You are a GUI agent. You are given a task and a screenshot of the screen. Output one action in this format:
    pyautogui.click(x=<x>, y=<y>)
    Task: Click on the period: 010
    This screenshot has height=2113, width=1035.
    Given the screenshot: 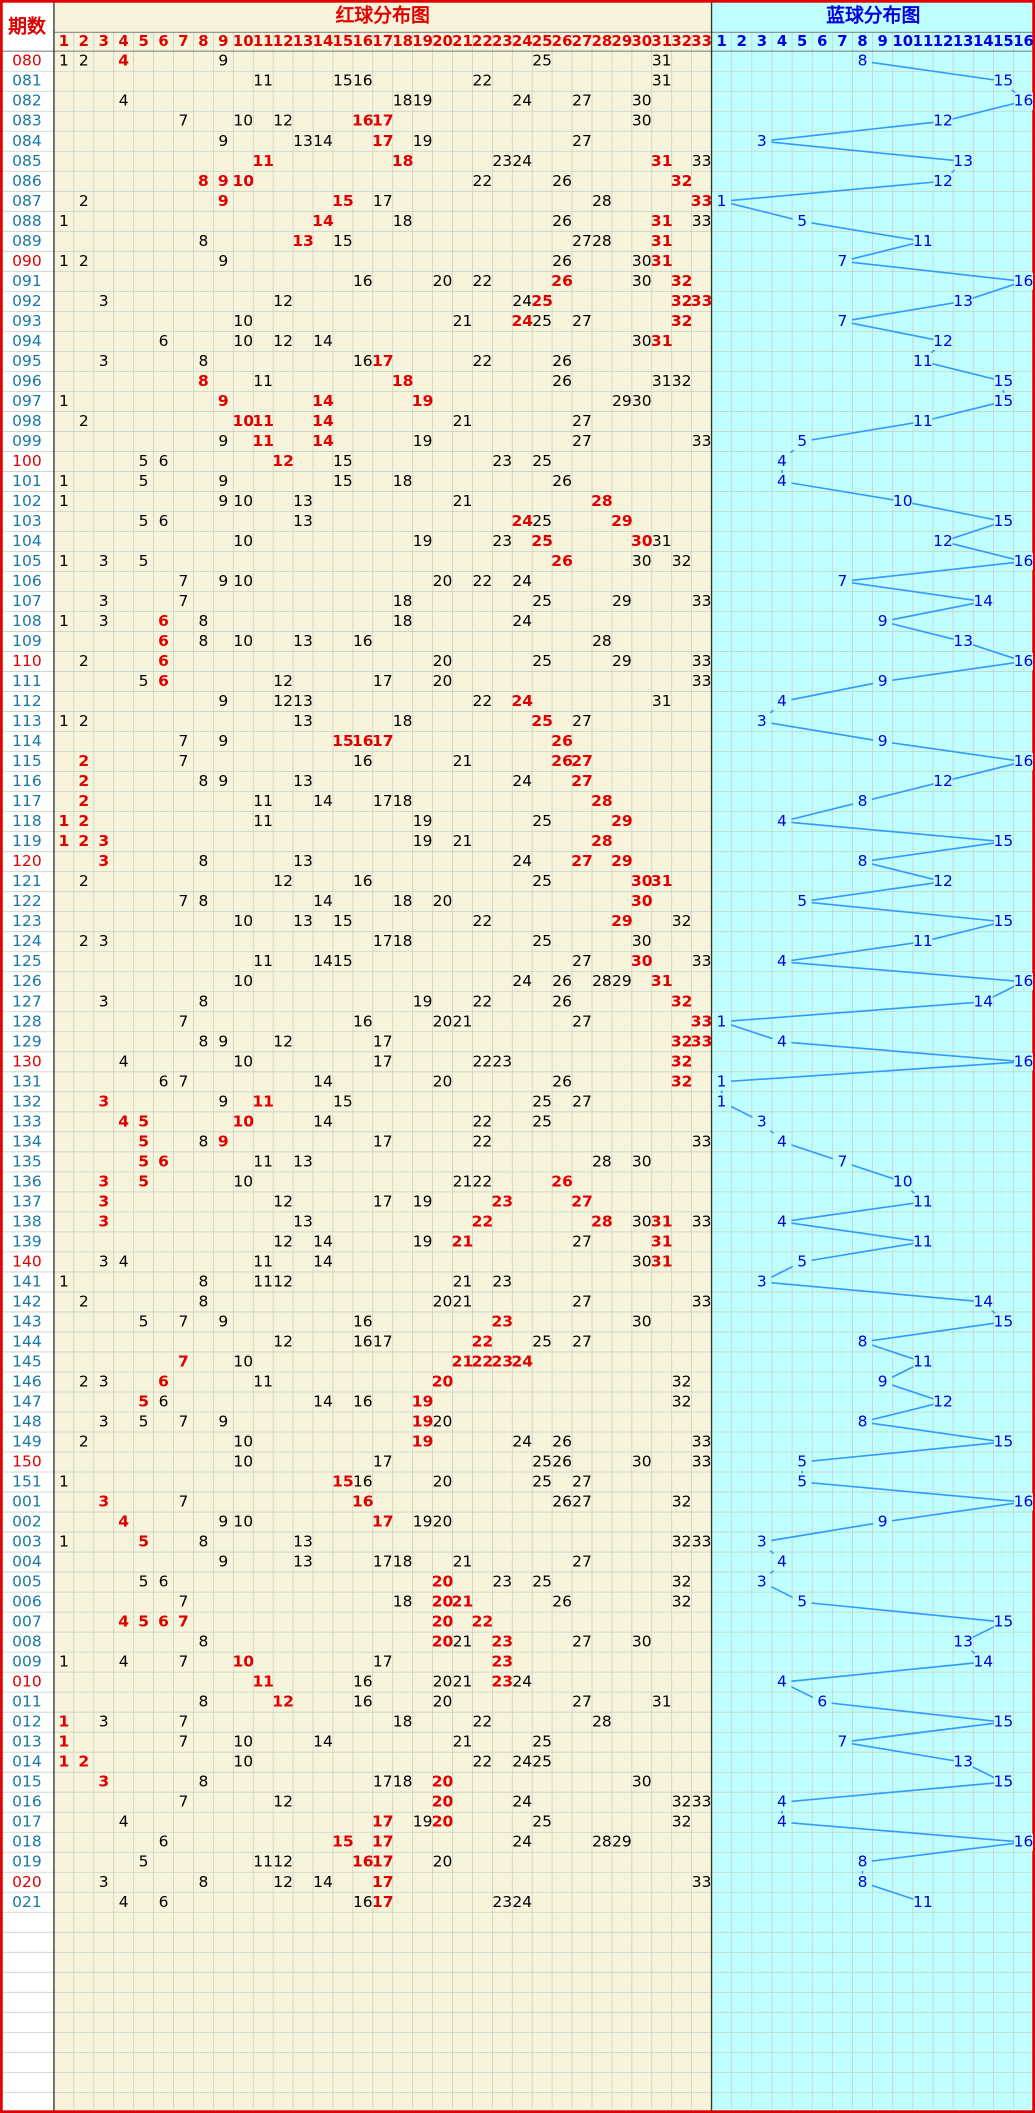 What is the action you would take?
    pyautogui.click(x=27, y=1682)
    